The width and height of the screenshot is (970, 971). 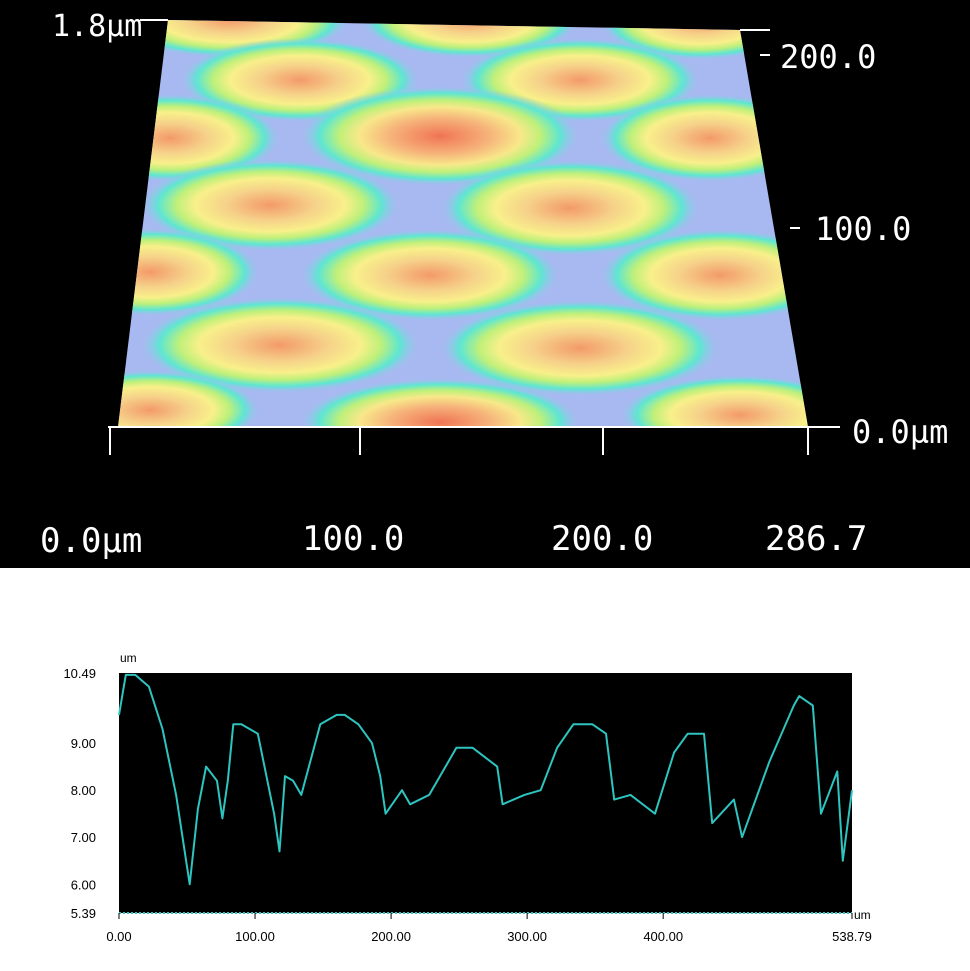 I want to click on x-unit-label: um, so click(x=862, y=915).